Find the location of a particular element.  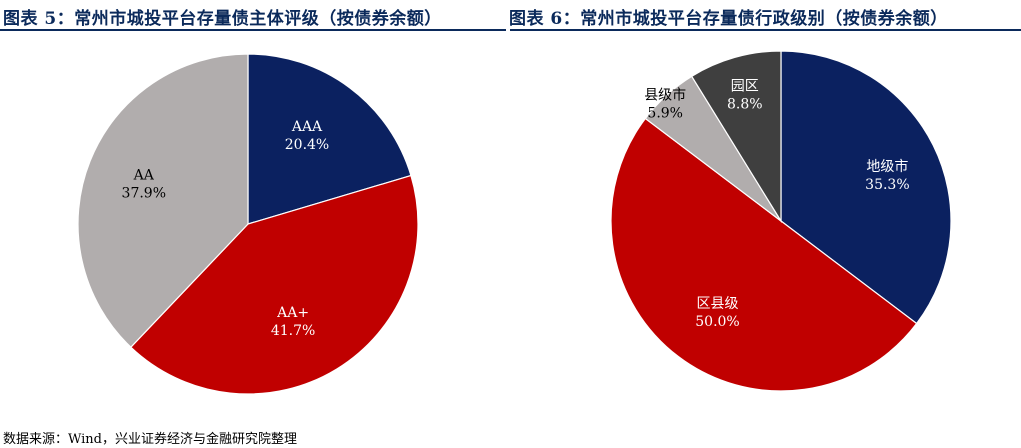

slice-value-label: 20.4% is located at coordinates (307, 145).